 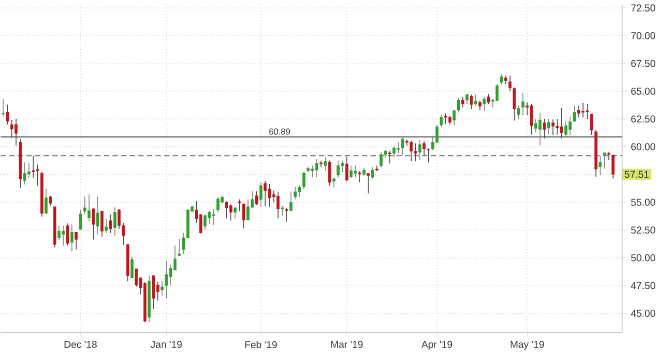 What do you see at coordinates (643, 118) in the screenshot?
I see `y-tick-label: 62.50` at bounding box center [643, 118].